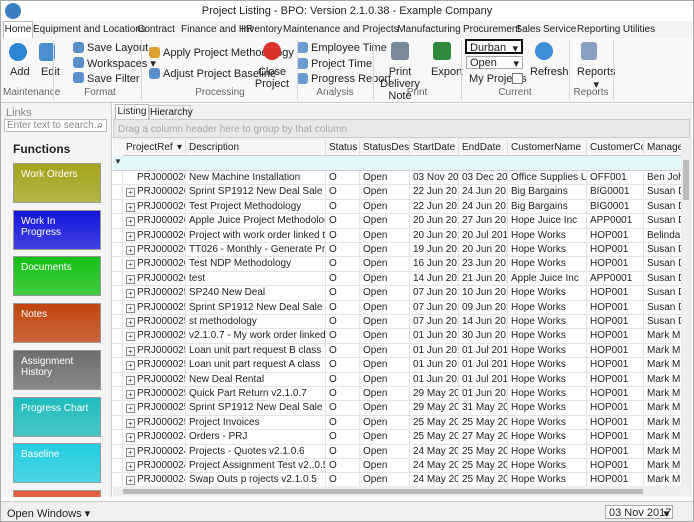  What do you see at coordinates (154, 250) in the screenshot?
I see `cell: PRJ0000262` at bounding box center [154, 250].